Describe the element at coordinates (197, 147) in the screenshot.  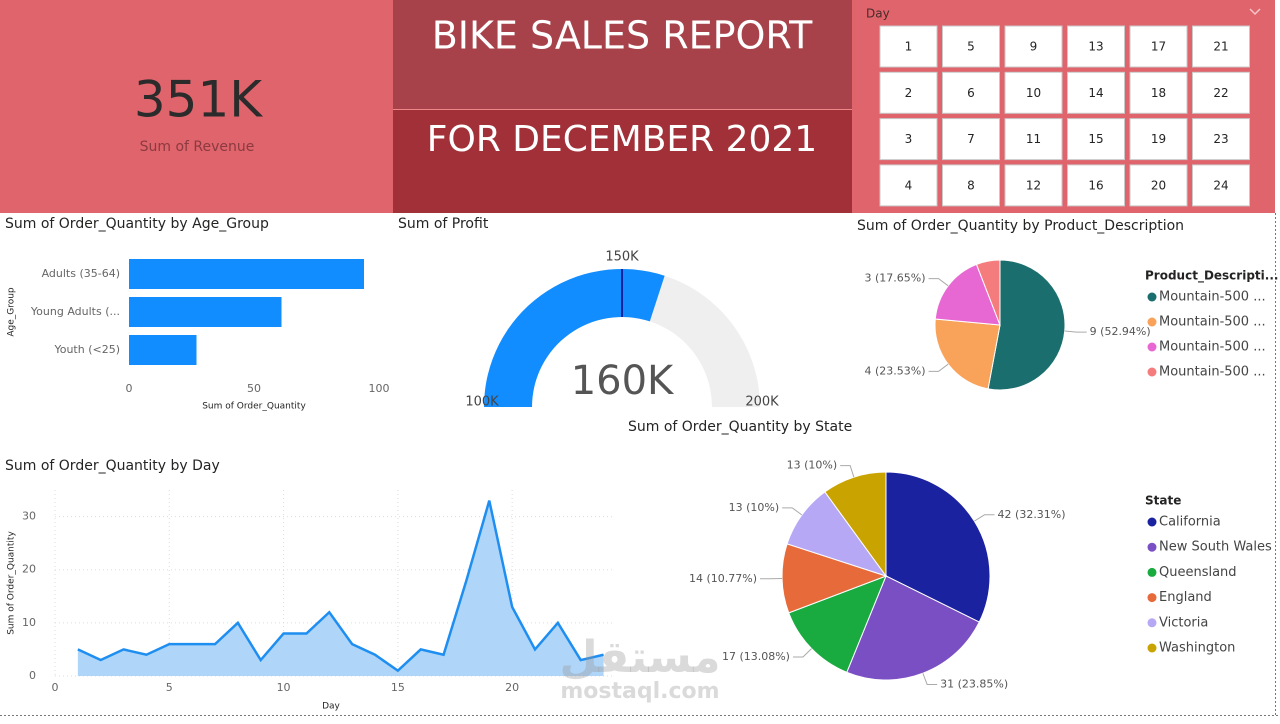
I see `kpi-label: Sum of Revenue` at that location.